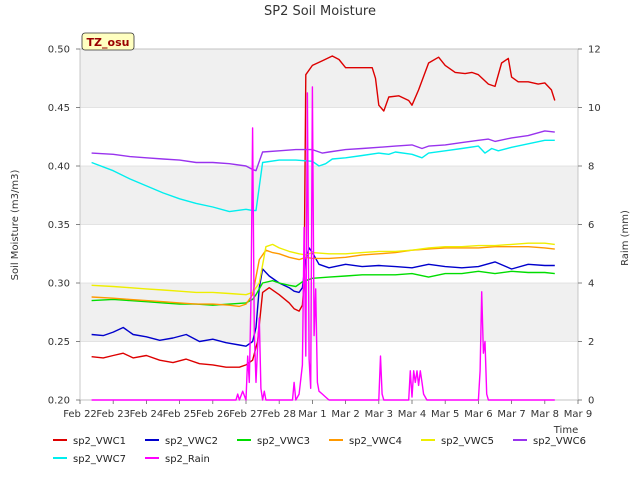 The width and height of the screenshot is (640, 480). What do you see at coordinates (594, 108) in the screenshot?
I see `y2-tick-label: 10` at bounding box center [594, 108].